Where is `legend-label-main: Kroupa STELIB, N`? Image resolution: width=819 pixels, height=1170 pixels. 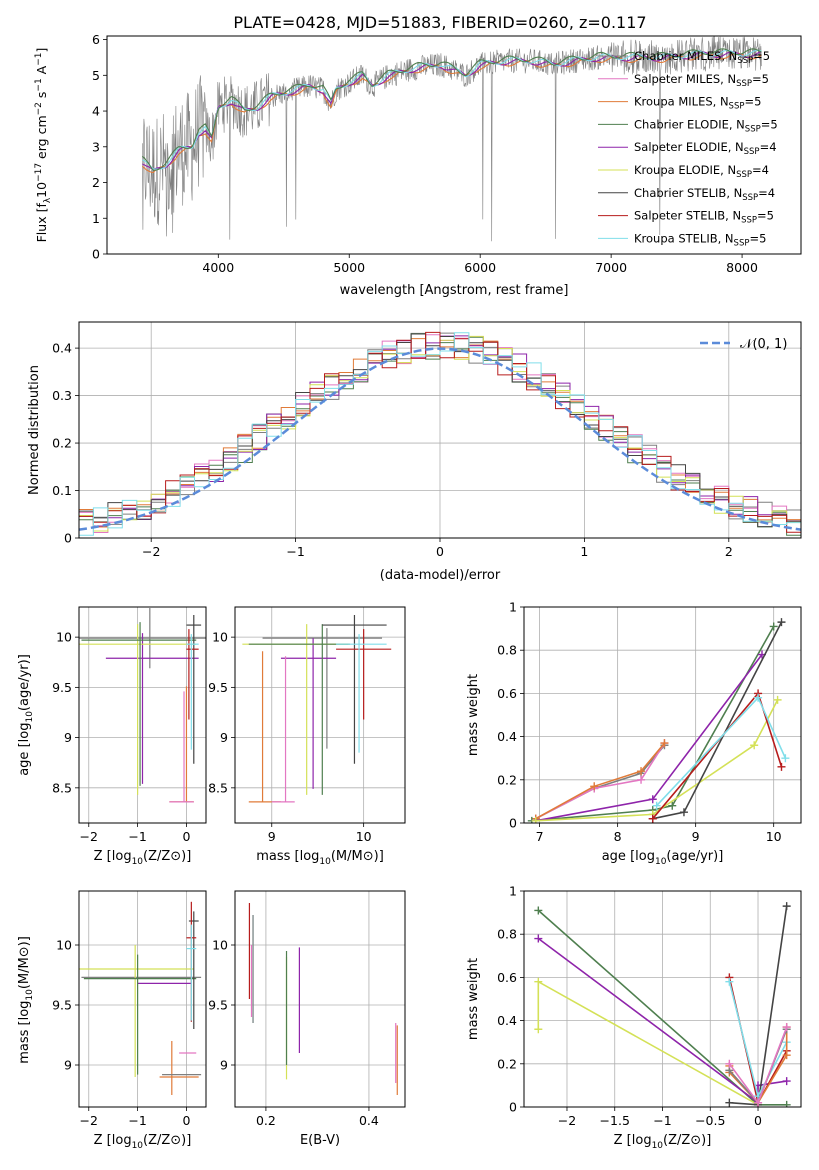 legend-label-main: Kroupa STELIB, N is located at coordinates (684, 238).